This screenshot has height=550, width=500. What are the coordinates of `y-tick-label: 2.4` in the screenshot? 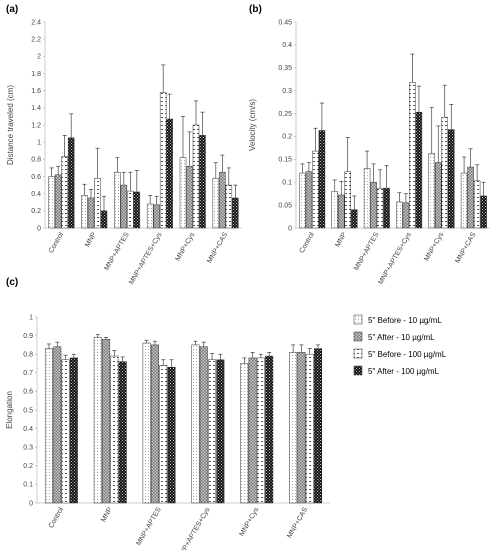 It's located at (36, 22).